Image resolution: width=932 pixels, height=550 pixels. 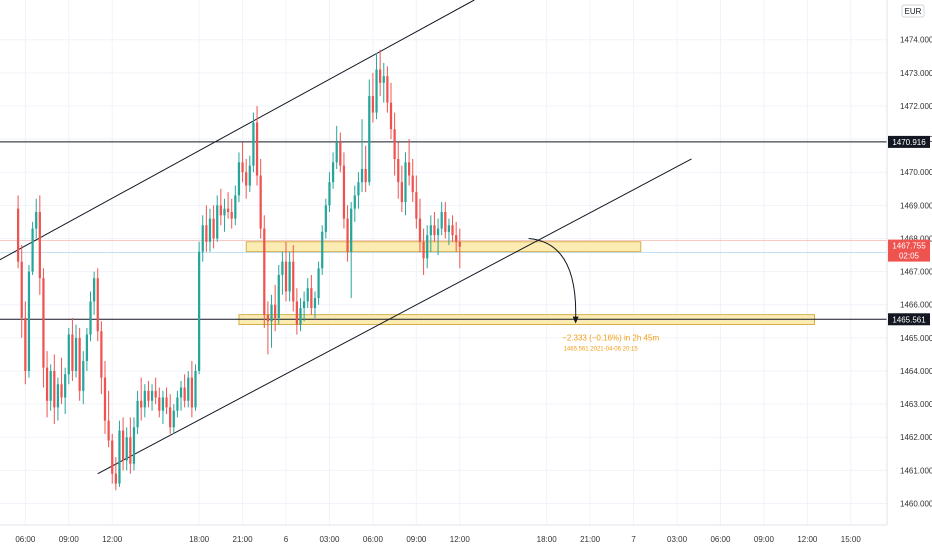 I want to click on currency-badge, so click(x=913, y=11).